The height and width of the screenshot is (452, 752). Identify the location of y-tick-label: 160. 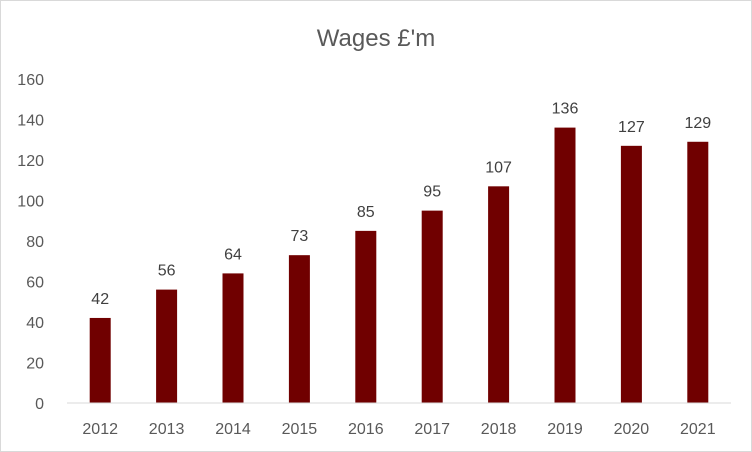
(30, 80).